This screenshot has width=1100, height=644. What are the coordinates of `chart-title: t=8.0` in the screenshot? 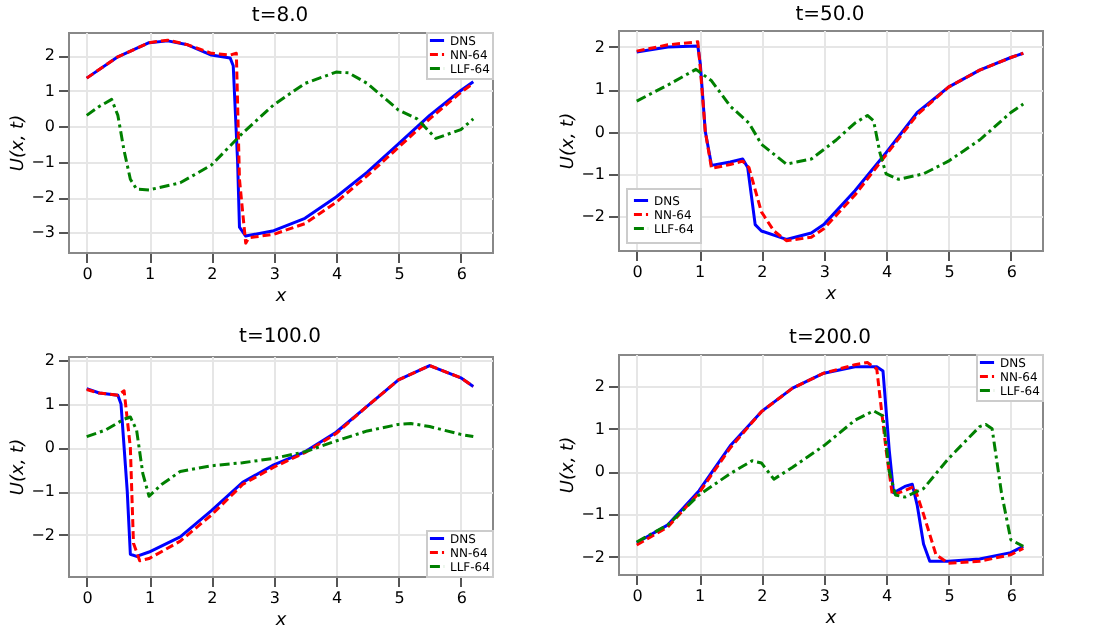 It's located at (280, 16).